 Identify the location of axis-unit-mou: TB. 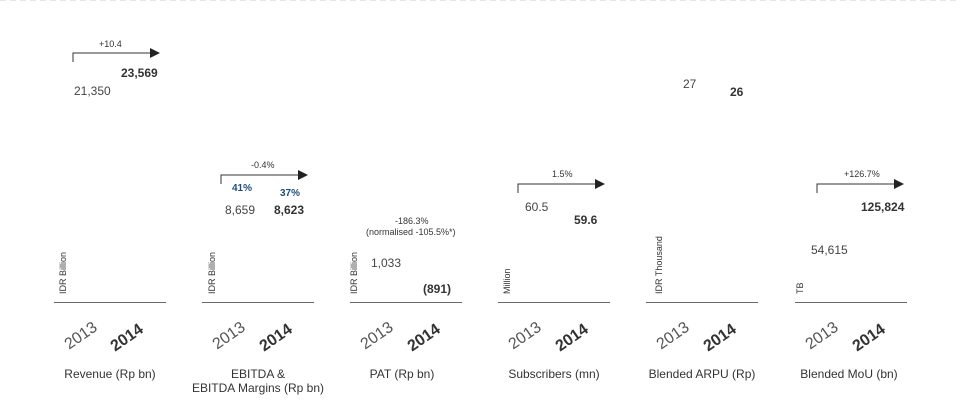
(800, 288).